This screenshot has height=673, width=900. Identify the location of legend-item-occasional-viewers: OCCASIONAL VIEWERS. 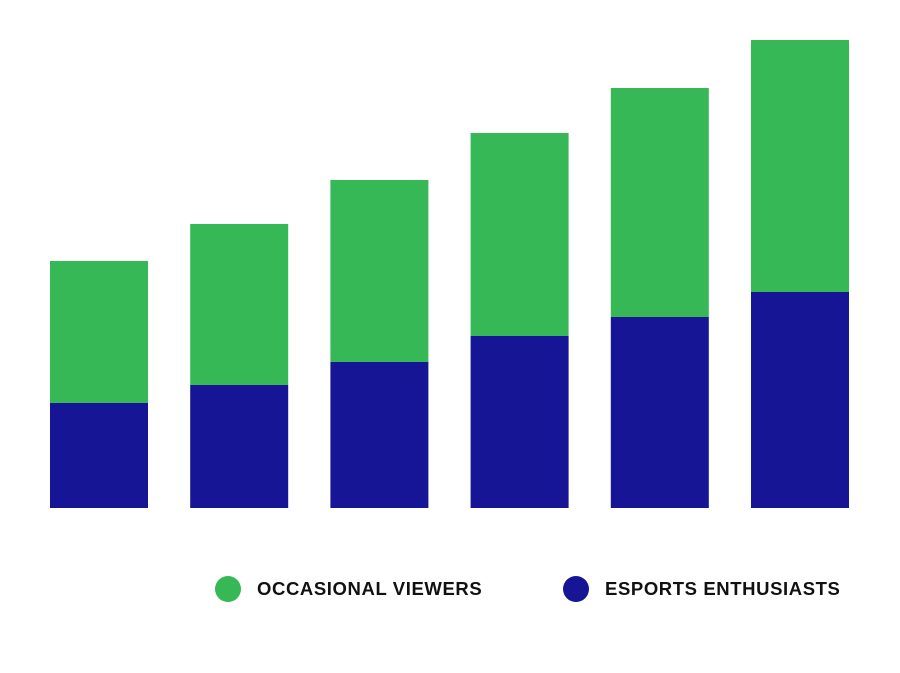
(348, 589).